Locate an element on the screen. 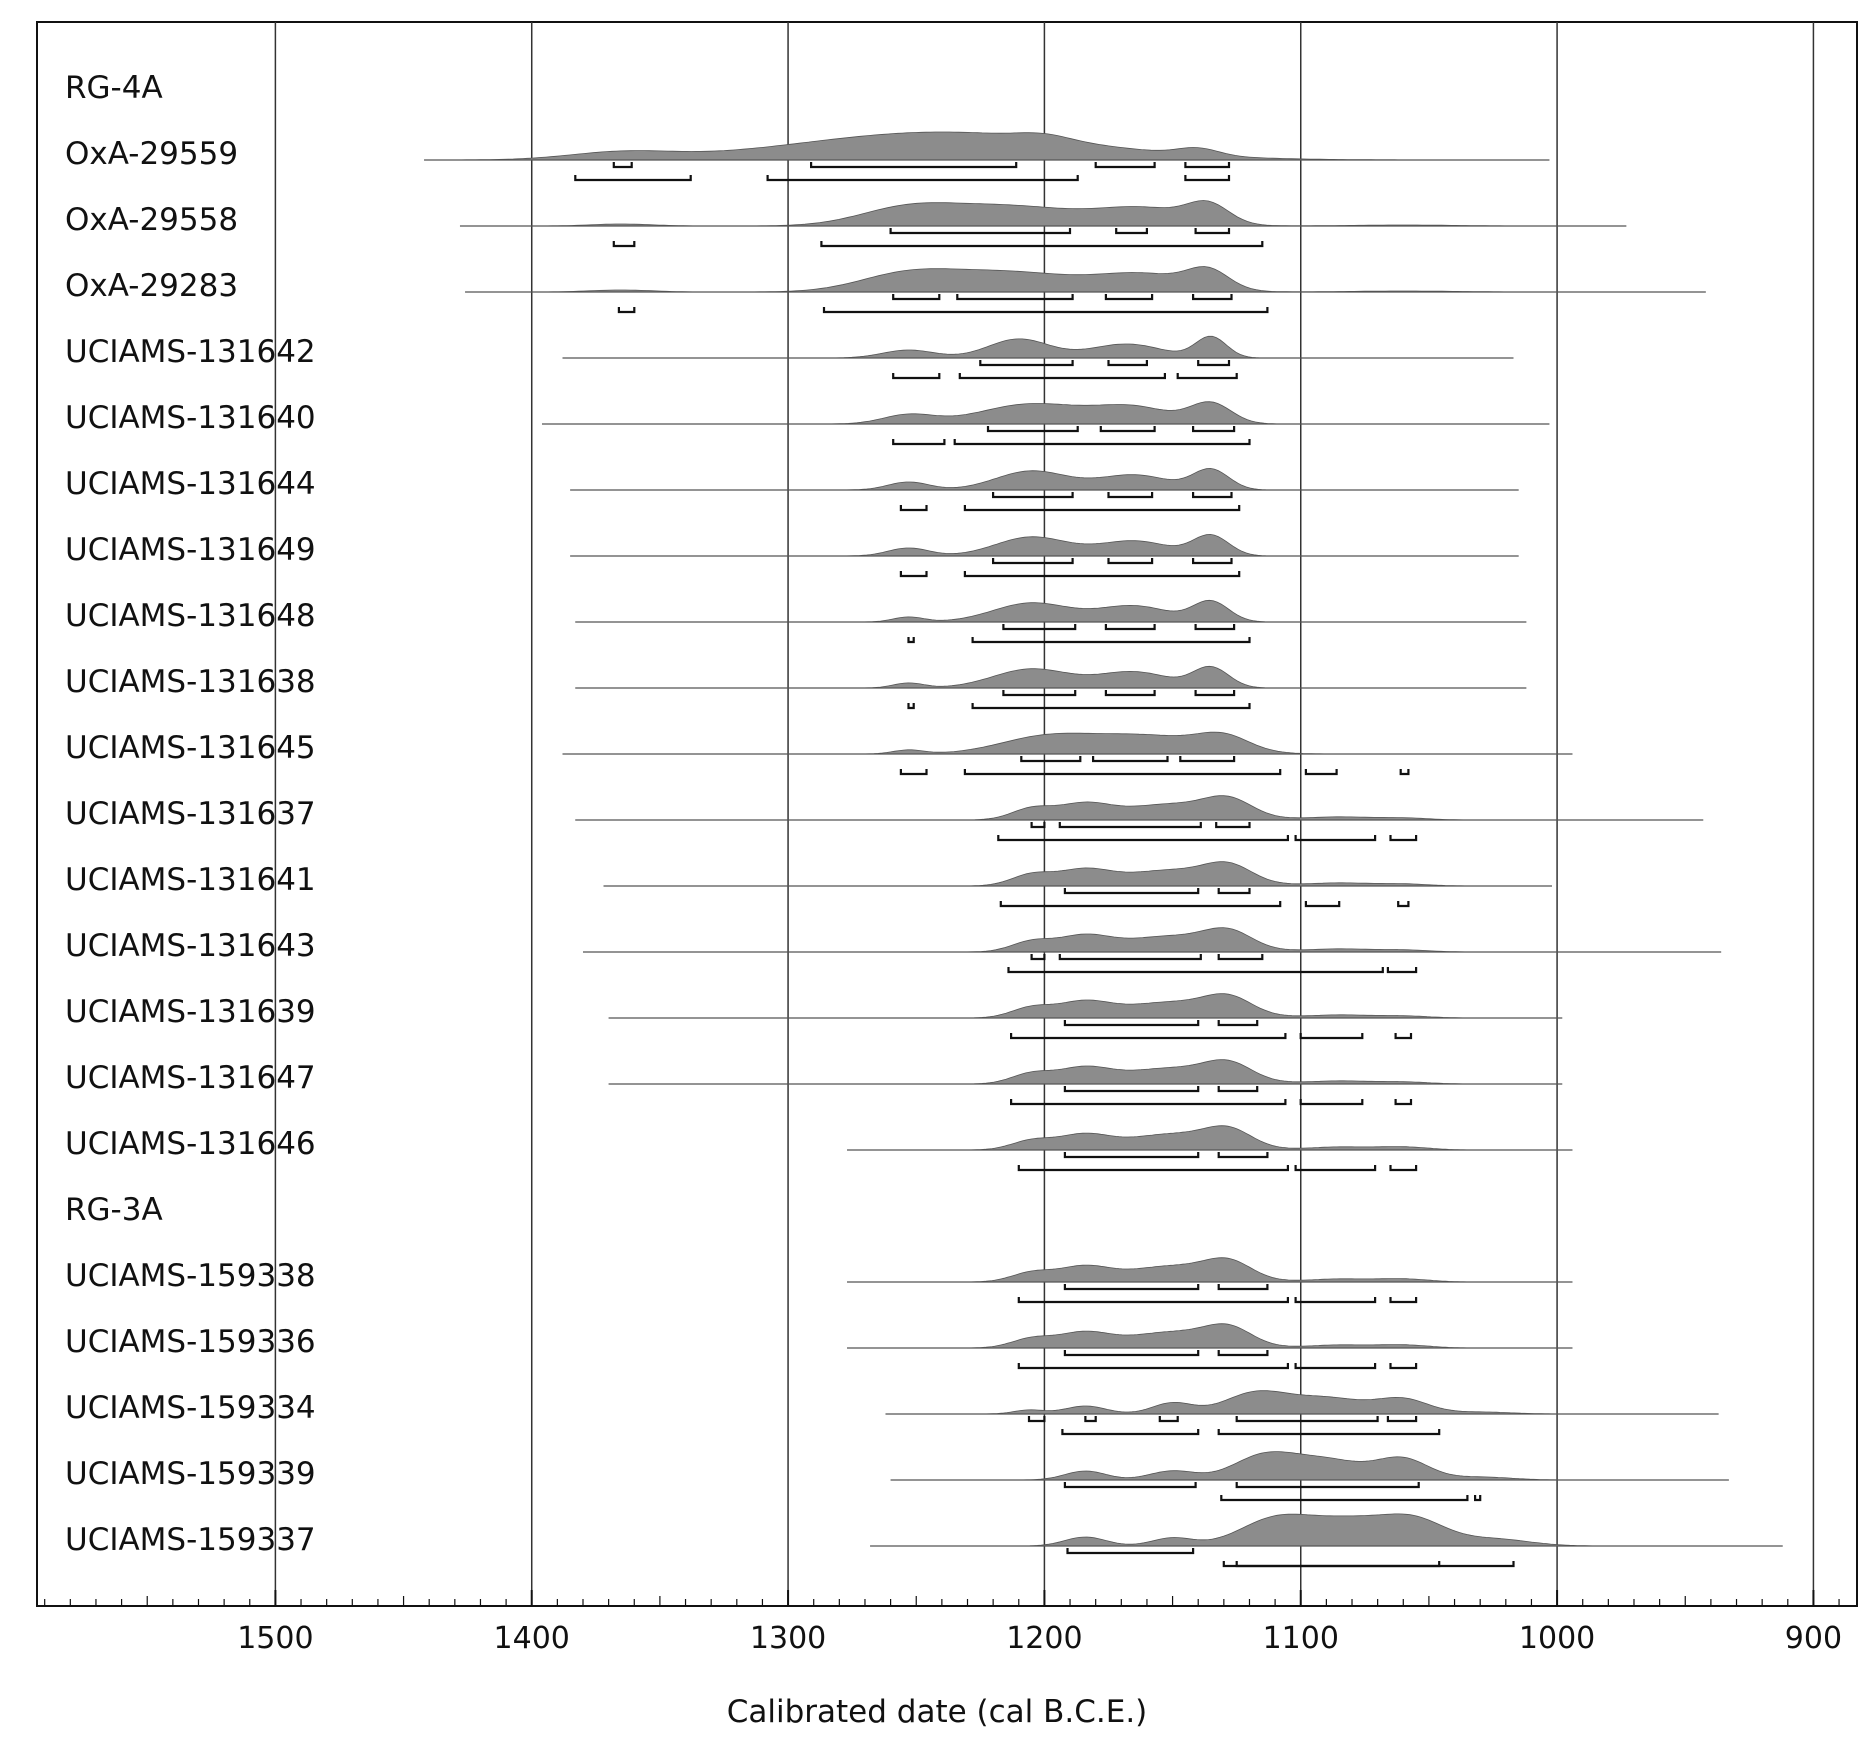  sample-label: UCIAMS-131647 is located at coordinates (190, 1078).